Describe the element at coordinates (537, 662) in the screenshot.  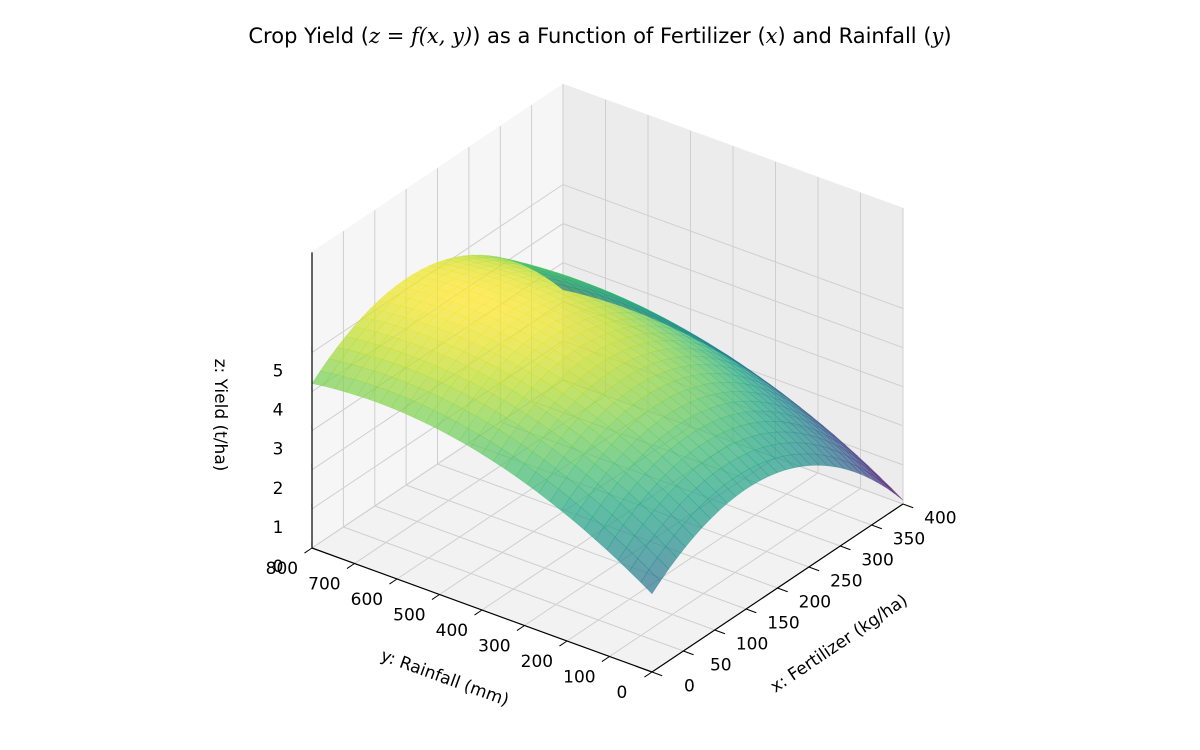
I see `y-tick-label: 200` at that location.